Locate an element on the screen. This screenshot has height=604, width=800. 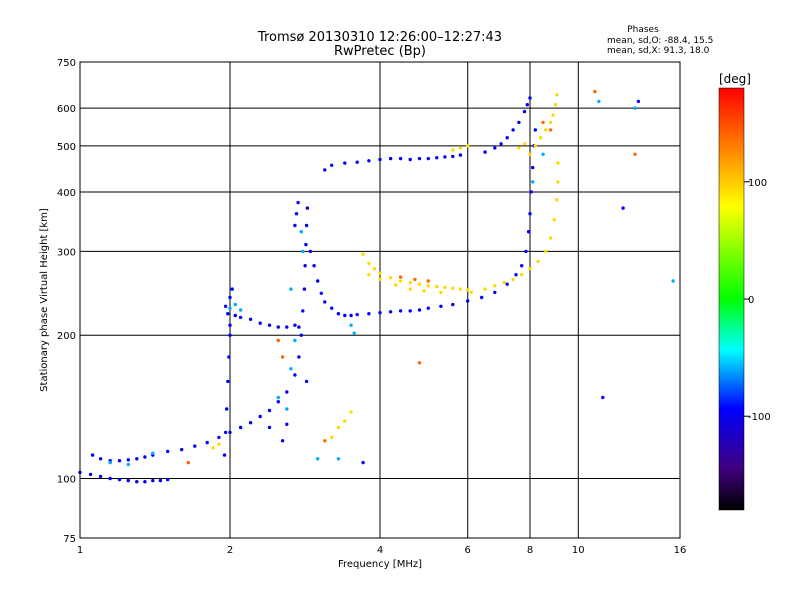
x-tick-label: 8 is located at coordinates (530, 550).